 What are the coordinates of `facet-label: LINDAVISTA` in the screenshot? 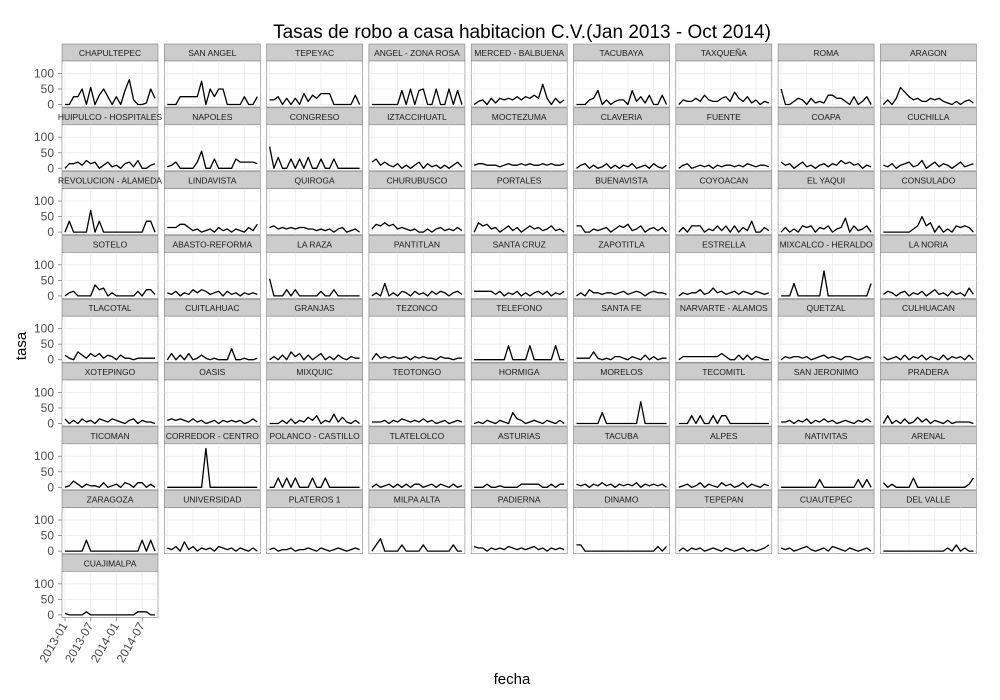 It's located at (212, 181).